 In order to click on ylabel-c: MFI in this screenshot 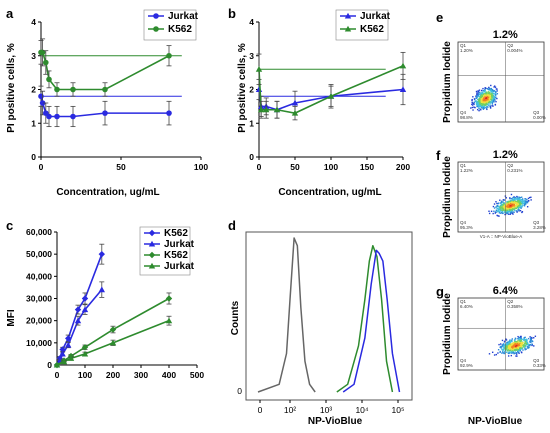, I will do `click(11, 317)`.